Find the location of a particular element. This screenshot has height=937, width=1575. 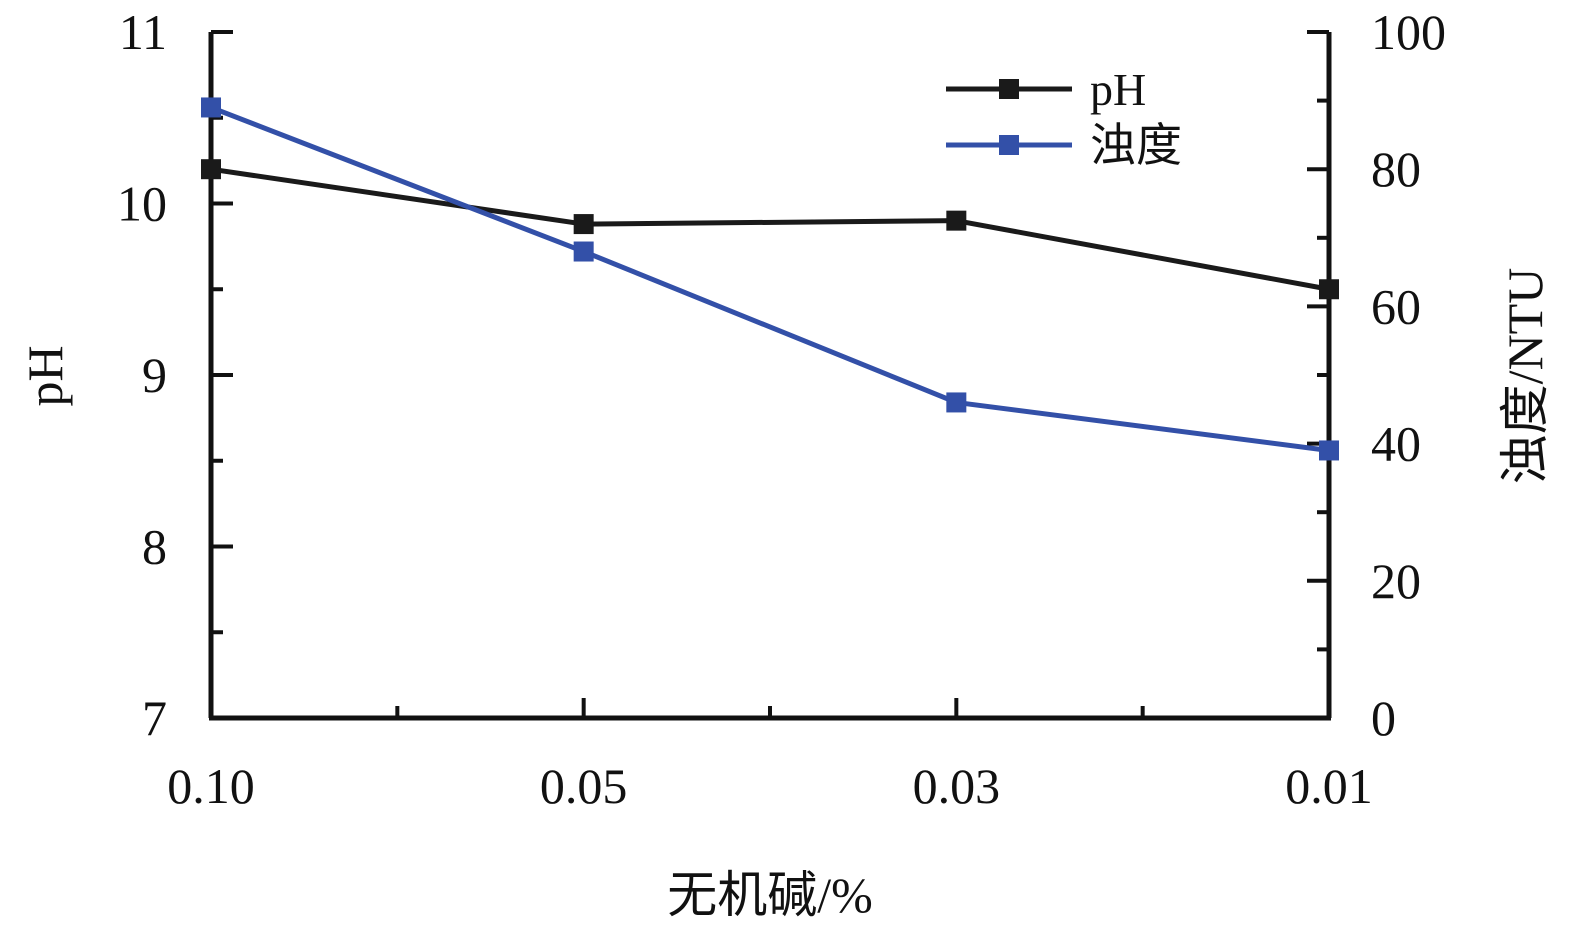

right-tick-label: 20 is located at coordinates (1396, 581).